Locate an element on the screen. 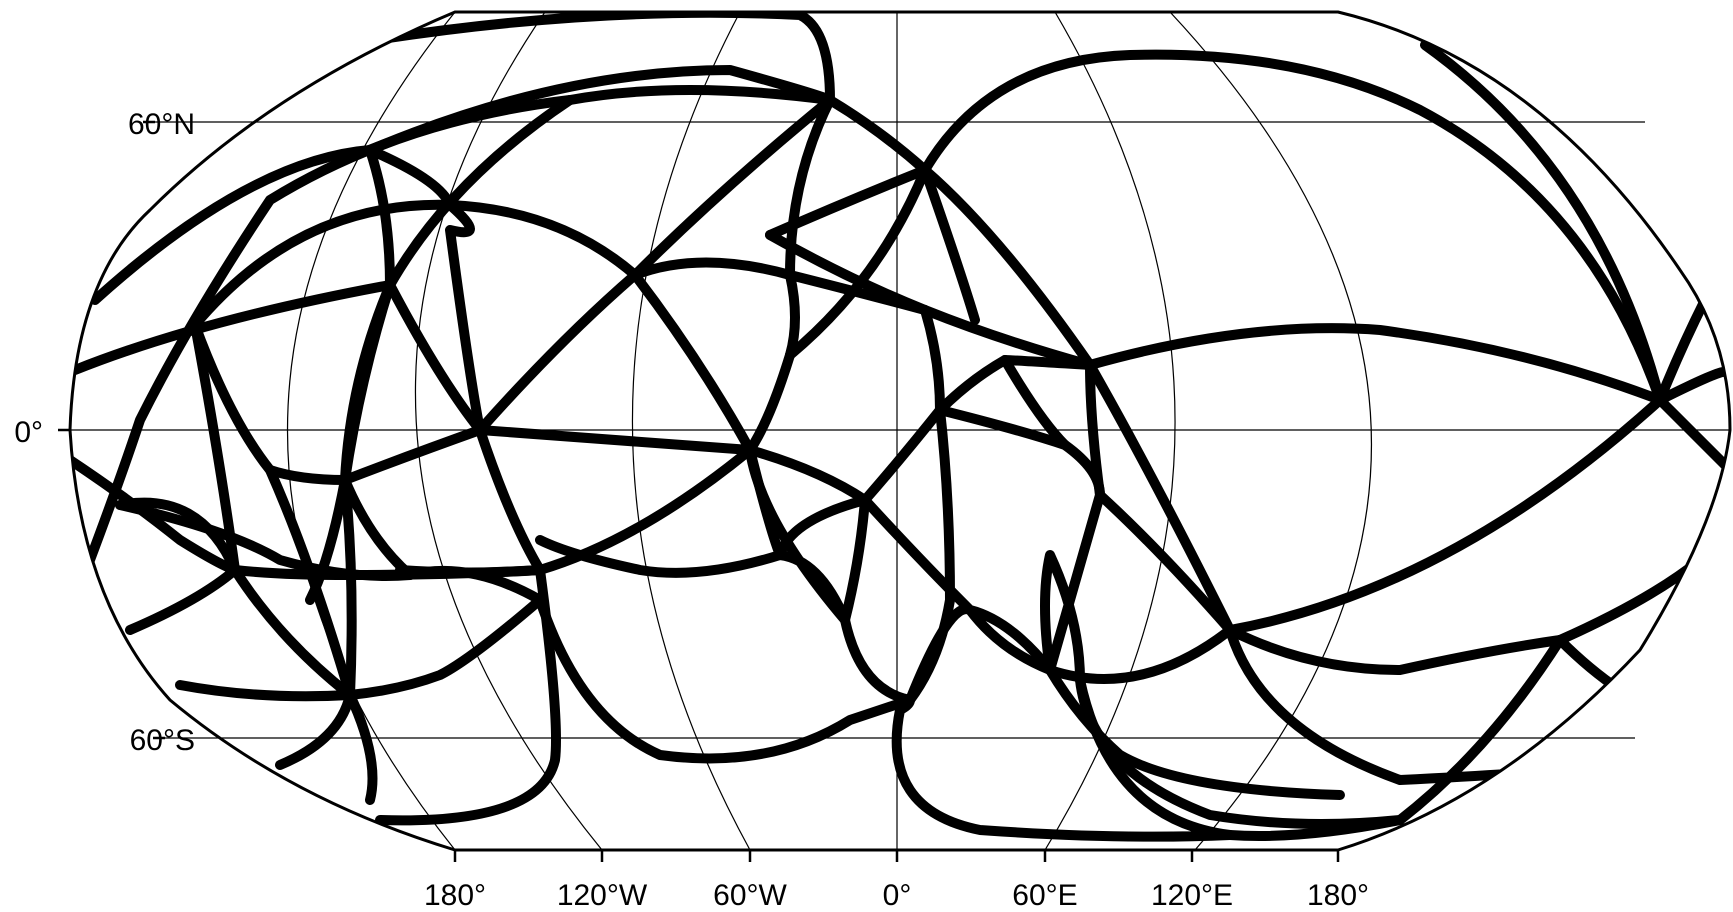 The height and width of the screenshot is (912, 1733). lon-label-0: 0° is located at coordinates (897, 895).